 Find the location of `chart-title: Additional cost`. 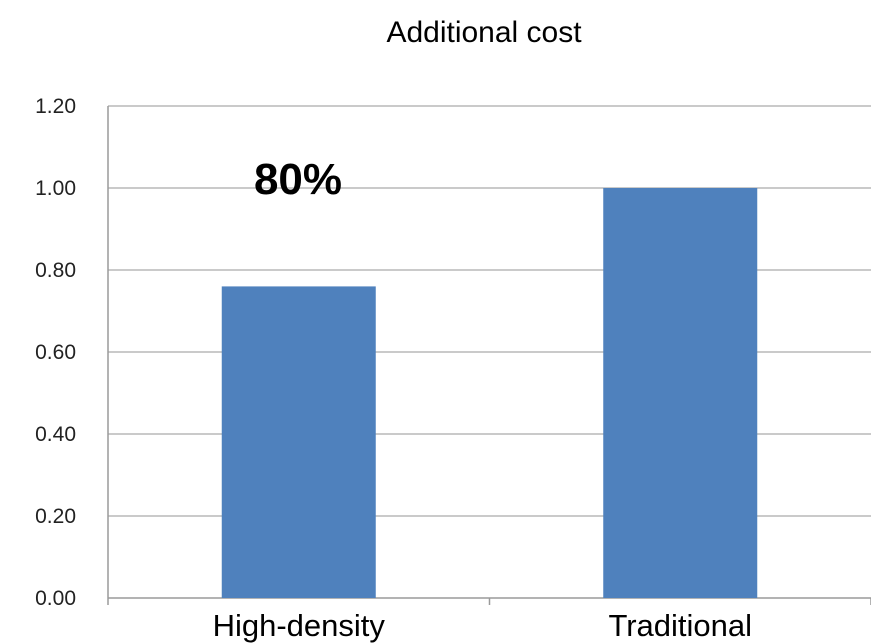

chart-title: Additional cost is located at coordinates (484, 32).